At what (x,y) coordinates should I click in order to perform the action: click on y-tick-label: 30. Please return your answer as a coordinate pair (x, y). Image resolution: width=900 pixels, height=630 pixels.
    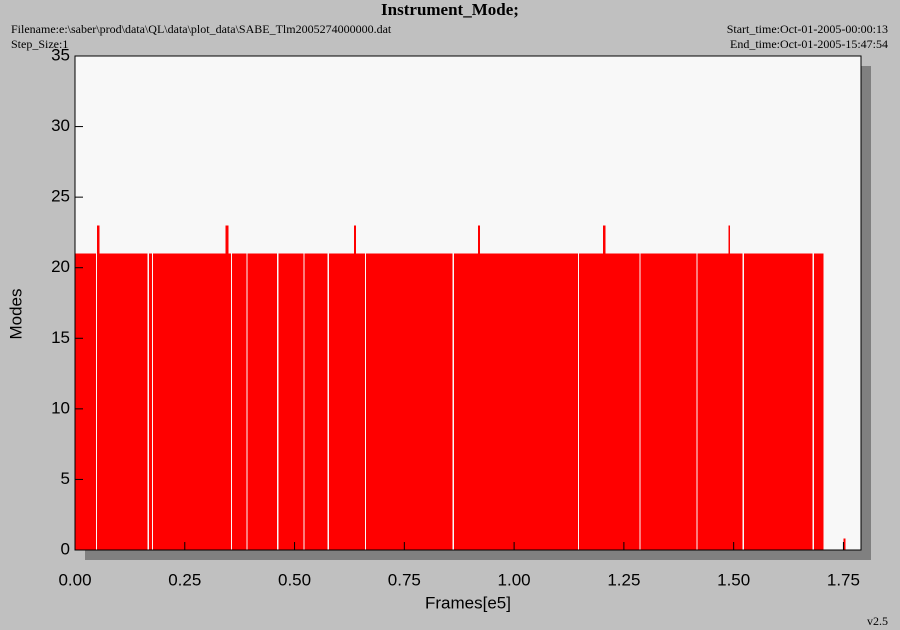
    Looking at the image, I should click on (60, 125).